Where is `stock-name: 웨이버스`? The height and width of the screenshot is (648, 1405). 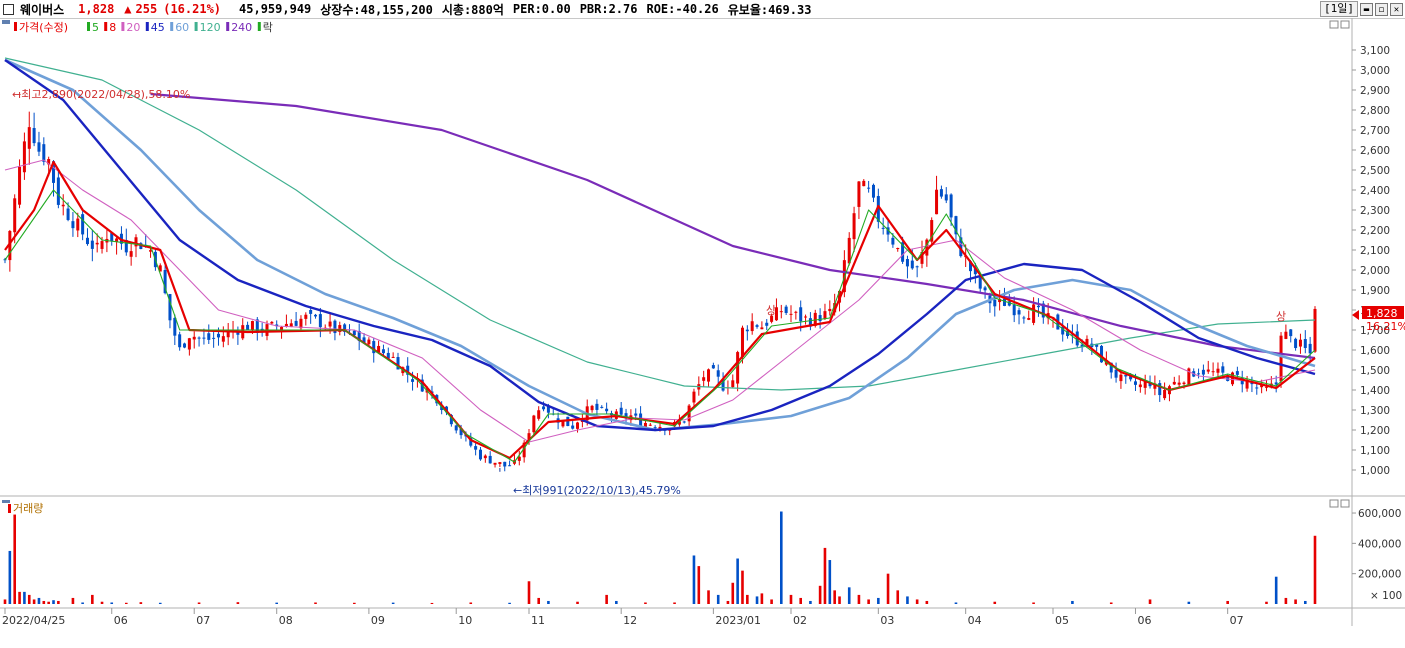
stock-name: 웨이버스 is located at coordinates (42, 9).